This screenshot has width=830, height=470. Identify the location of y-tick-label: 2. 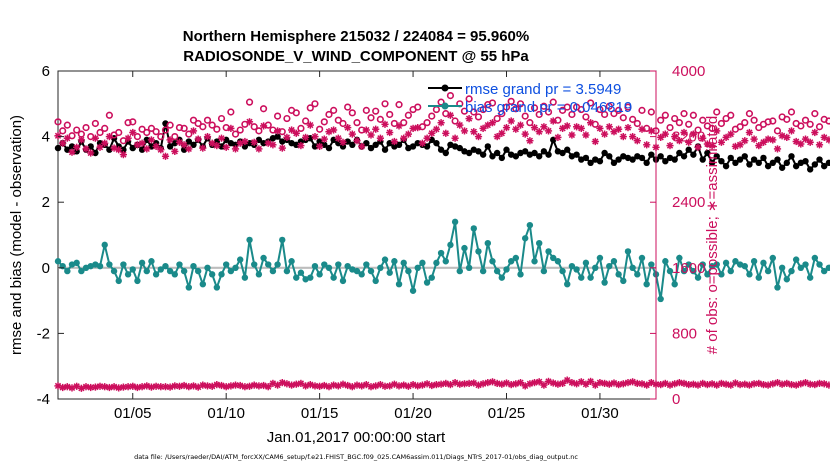
(46, 202).